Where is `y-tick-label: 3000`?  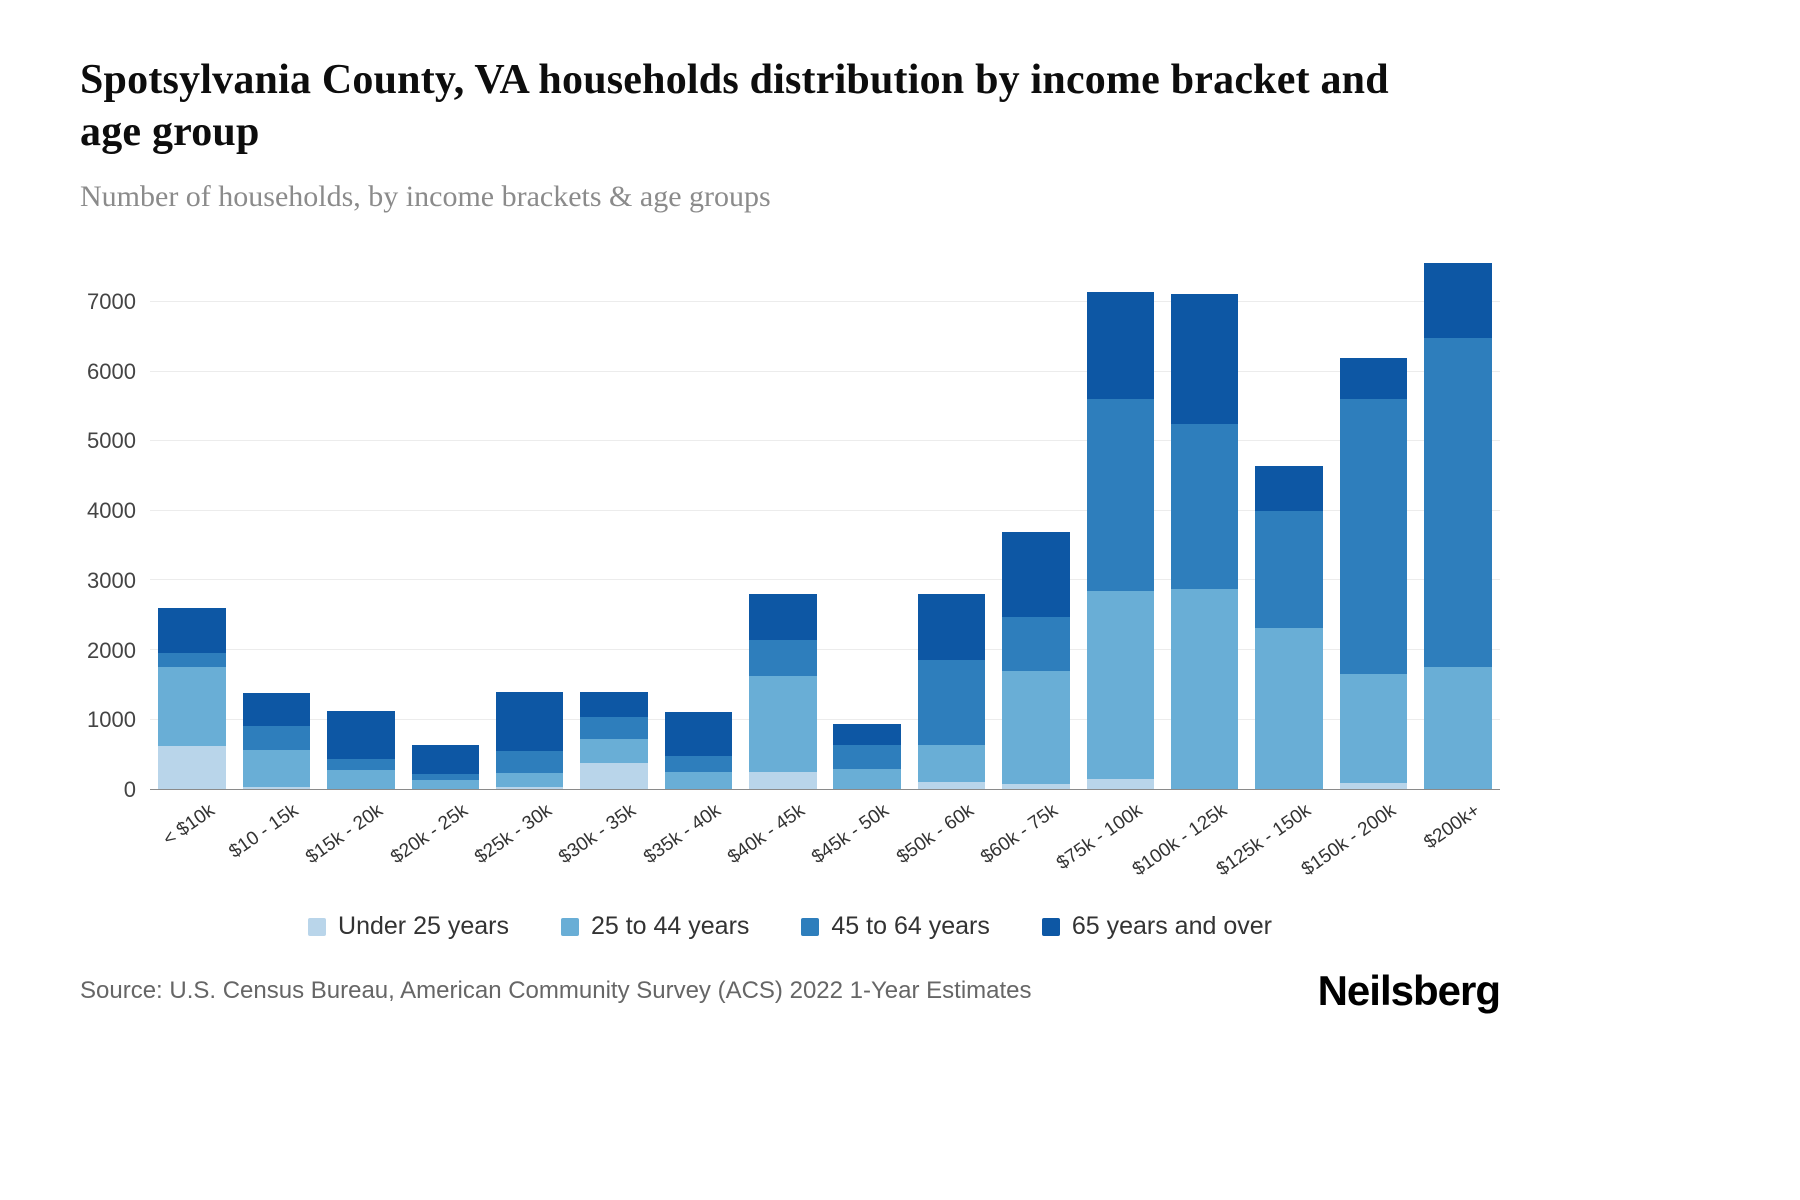
y-tick-label: 3000 is located at coordinates (111, 580).